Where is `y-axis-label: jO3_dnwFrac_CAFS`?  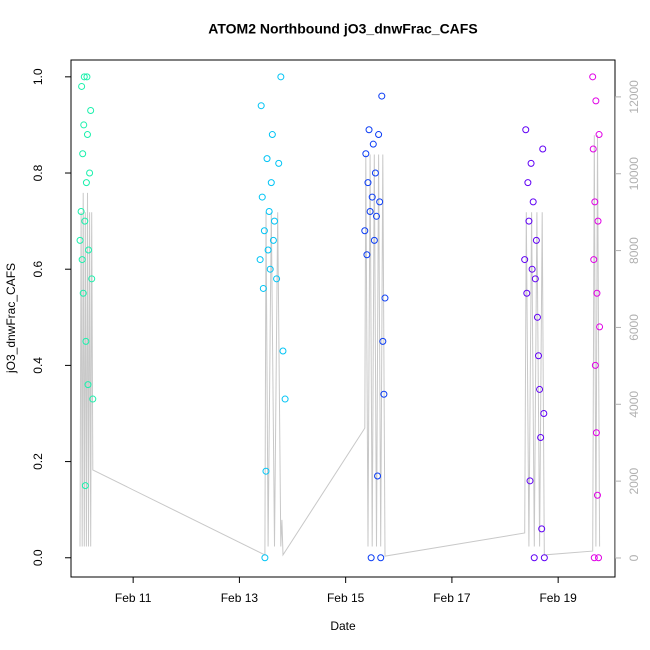 y-axis-label: jO3_dnwFrac_CAFS is located at coordinates (11, 318).